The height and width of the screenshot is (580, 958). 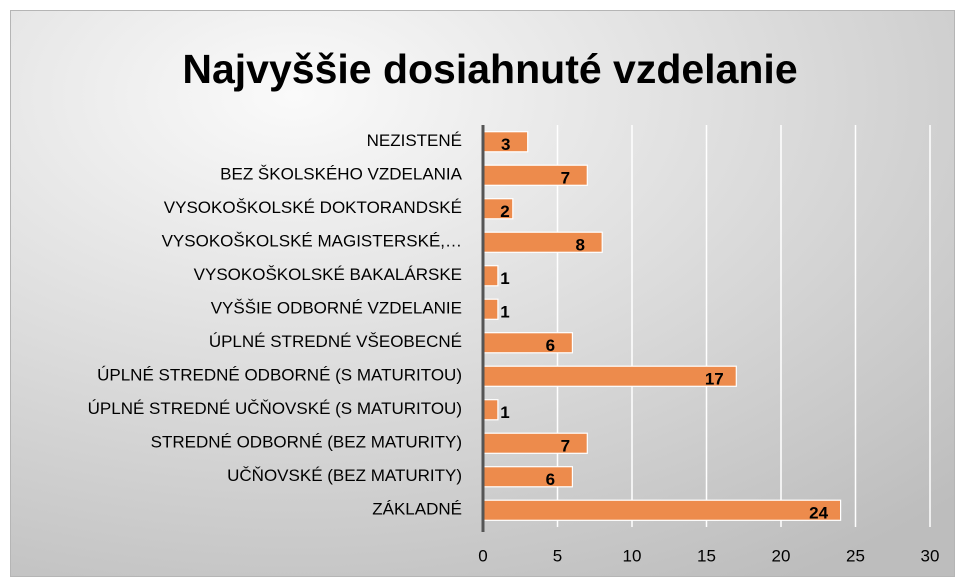 What do you see at coordinates (306, 442) in the screenshot?
I see `y-tick-label: STREDNÉ ODBORNÉ (BEZ MATURITY)` at bounding box center [306, 442].